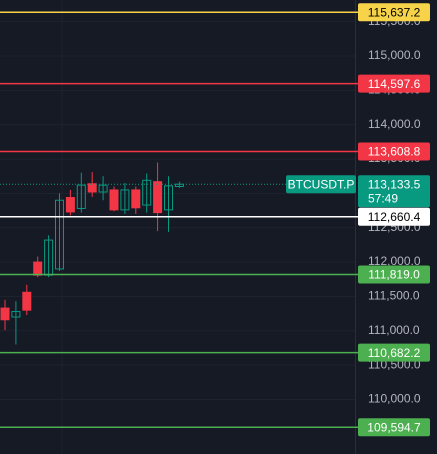 The width and height of the screenshot is (437, 454). What do you see at coordinates (394, 55) in the screenshot?
I see `y-tick-label: 115,000.0` at bounding box center [394, 55].